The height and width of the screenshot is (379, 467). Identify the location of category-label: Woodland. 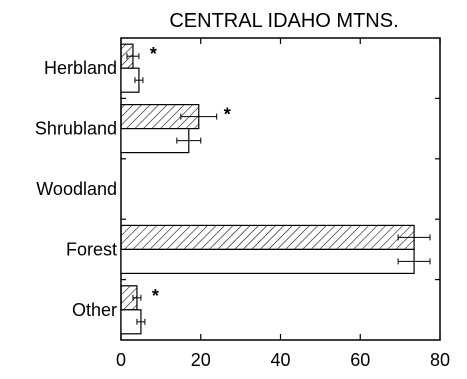
(76, 189).